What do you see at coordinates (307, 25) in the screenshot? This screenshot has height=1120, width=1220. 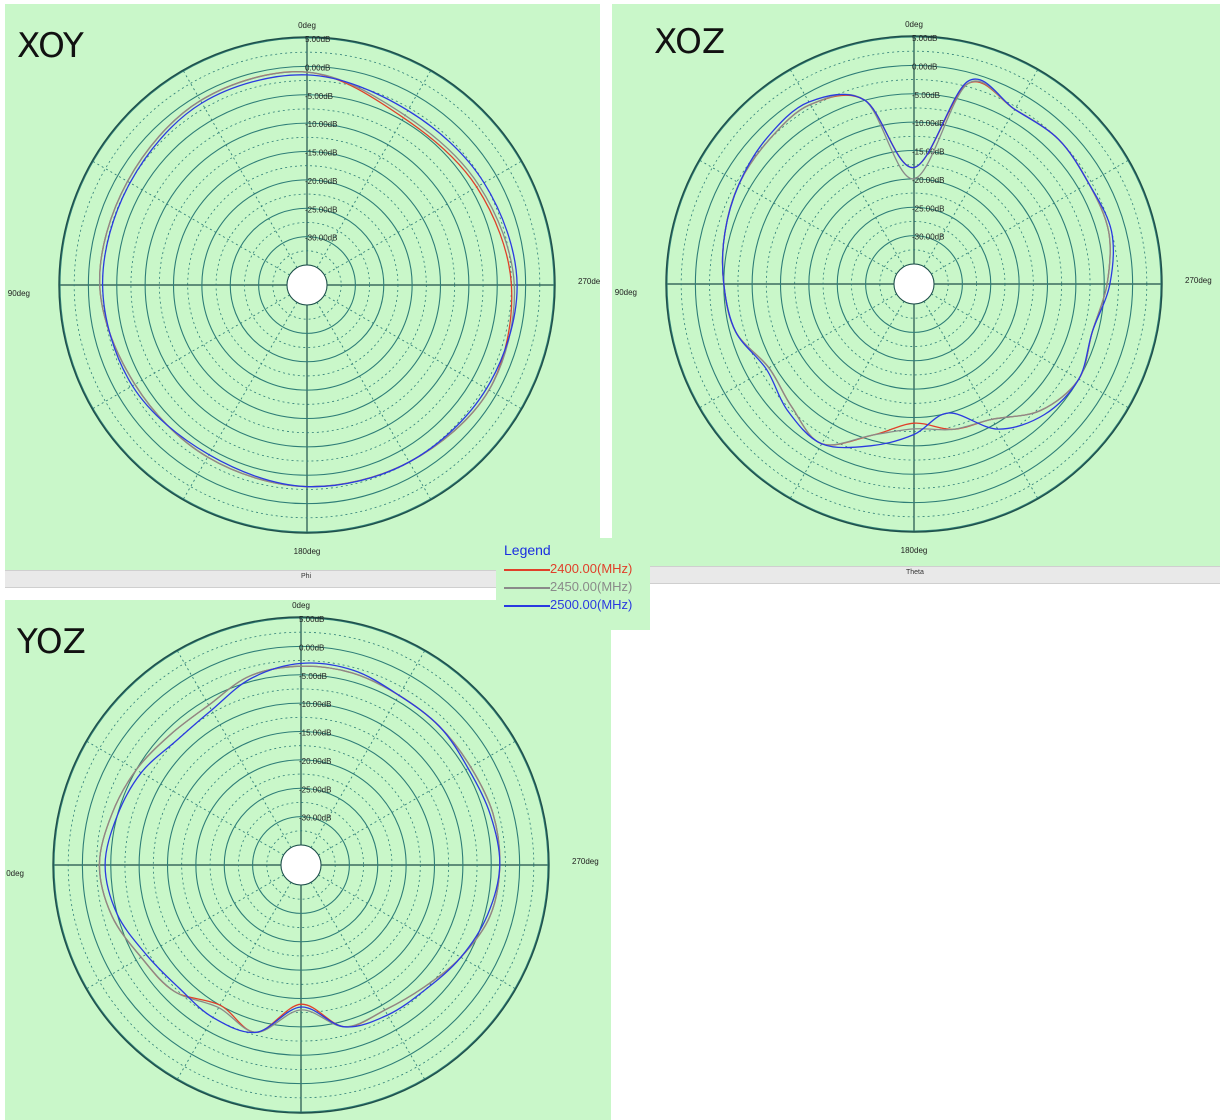 I see `xoy-angle-label-top: 0deg` at bounding box center [307, 25].